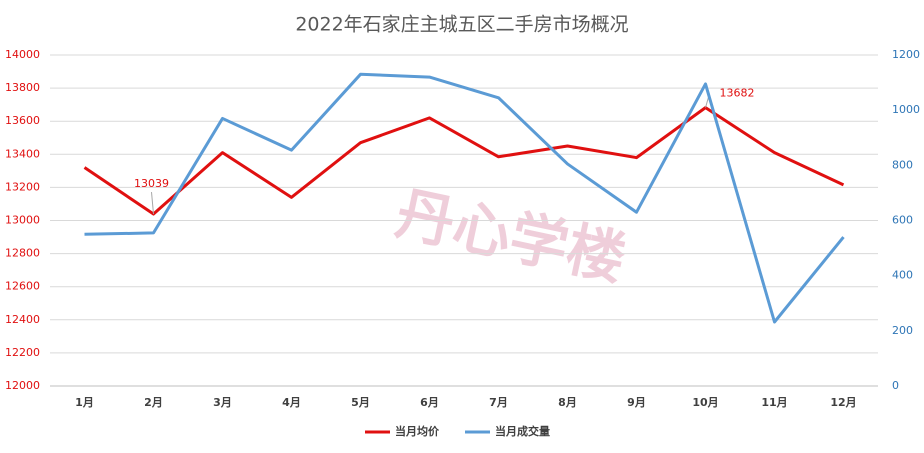  I want to click on y-tick-label: 14000, so click(22, 54).